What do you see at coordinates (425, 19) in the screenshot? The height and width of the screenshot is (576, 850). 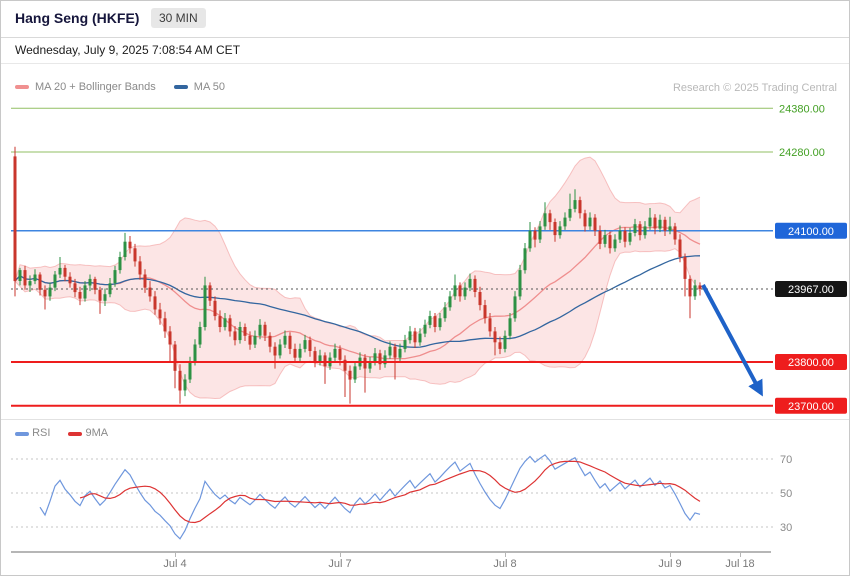 I see `header: Hang Seng (HKFE) 30 MIN` at bounding box center [425, 19].